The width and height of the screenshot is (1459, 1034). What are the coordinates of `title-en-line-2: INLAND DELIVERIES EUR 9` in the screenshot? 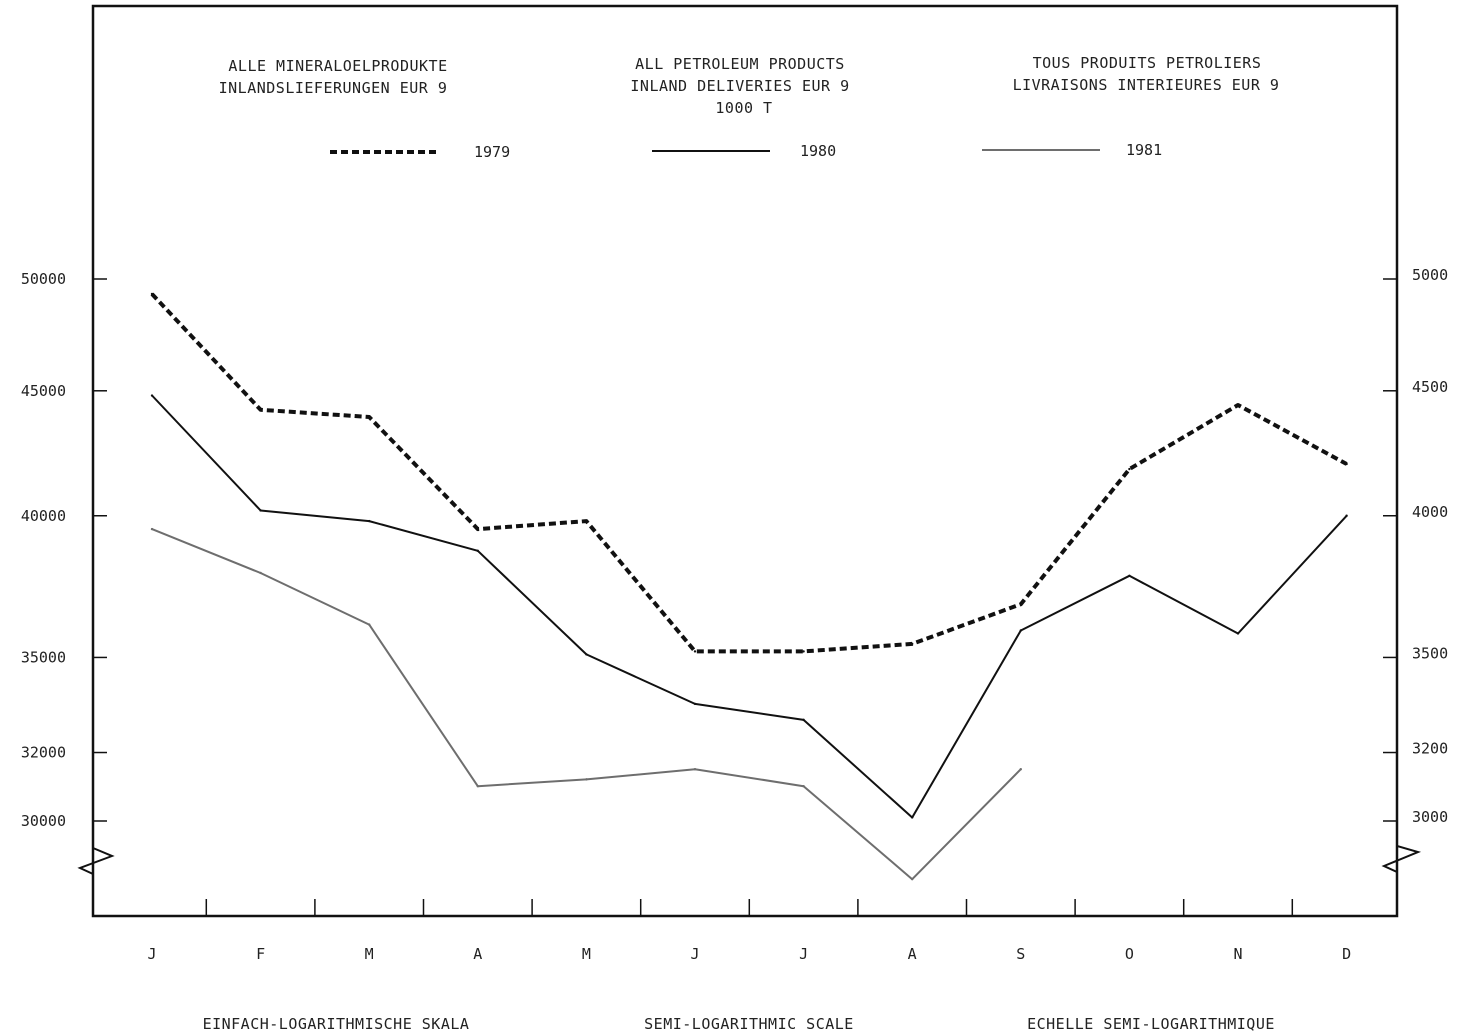 It's located at (739, 86).